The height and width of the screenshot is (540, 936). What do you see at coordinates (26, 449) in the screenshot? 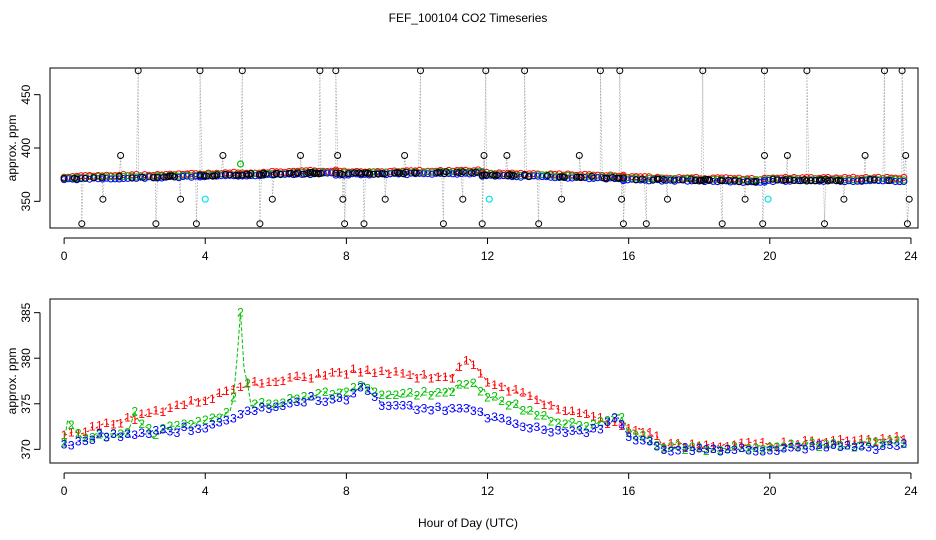
I see `bottom-y-tick-label: 370` at bounding box center [26, 449].